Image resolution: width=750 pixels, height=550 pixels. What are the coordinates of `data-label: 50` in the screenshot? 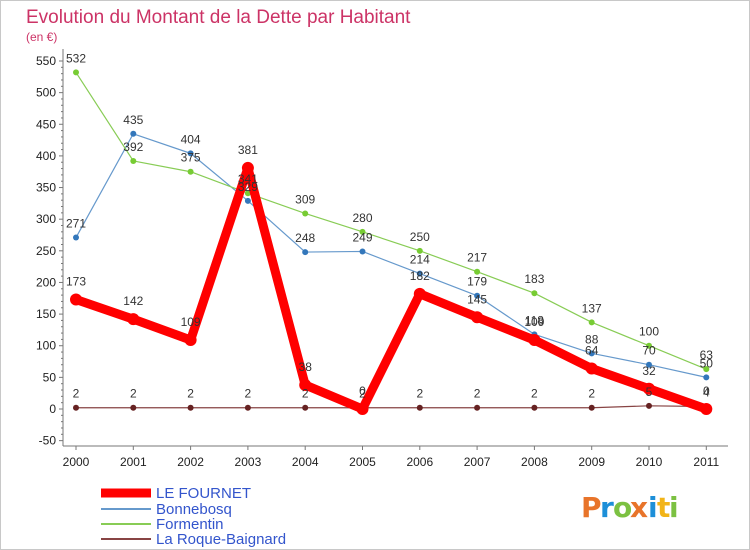 It's located at (707, 363).